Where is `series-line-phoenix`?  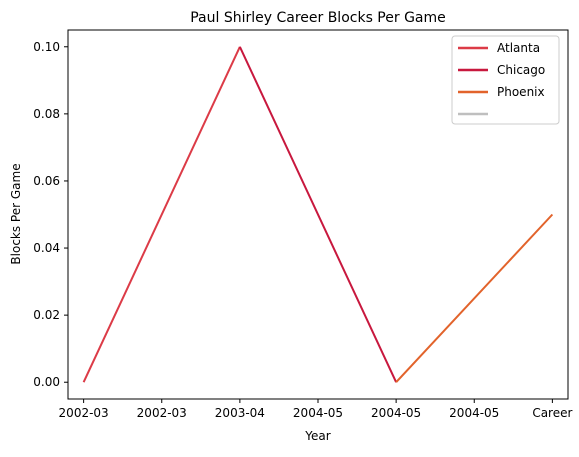 series-line-phoenix is located at coordinates (474, 298).